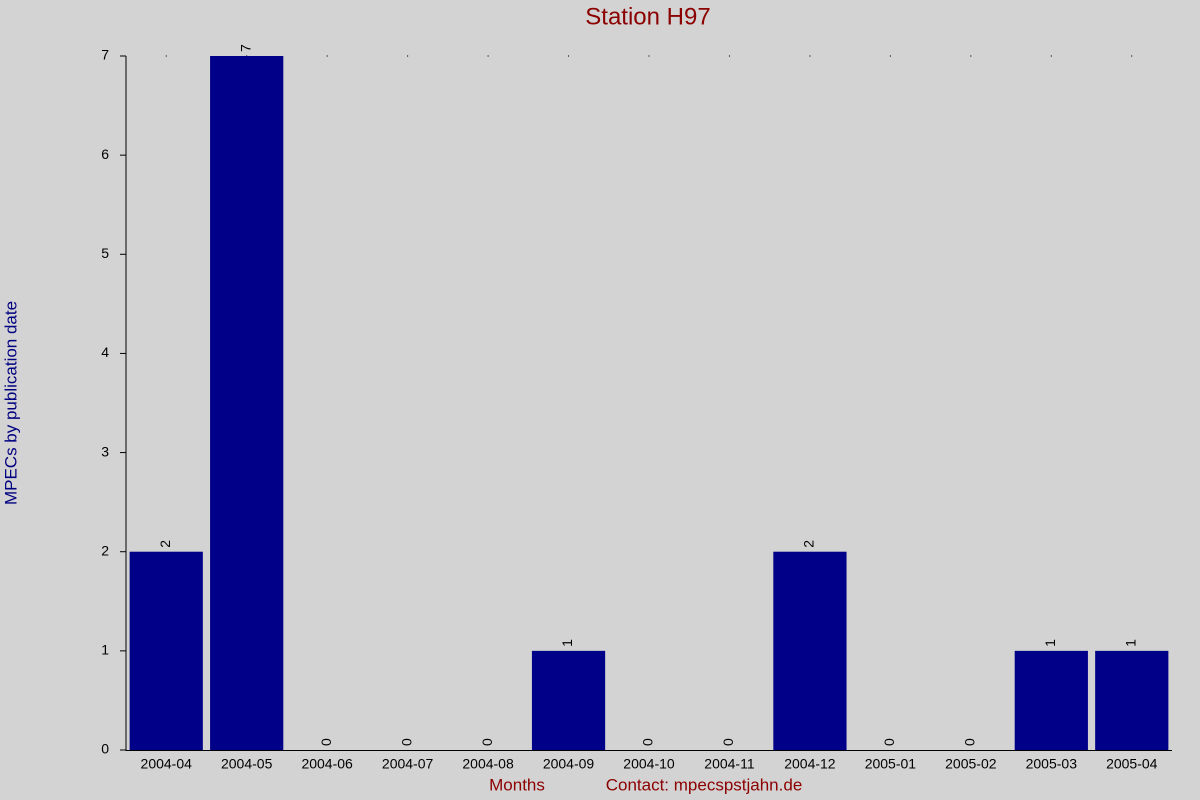 Image resolution: width=1200 pixels, height=800 pixels. Describe the element at coordinates (245, 48) in the screenshot. I see `value-label: 7` at that location.